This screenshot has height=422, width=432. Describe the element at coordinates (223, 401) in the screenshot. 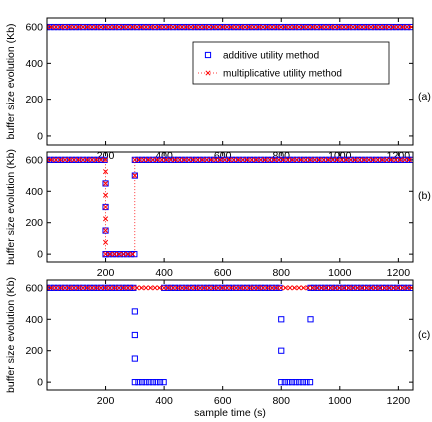

I see `x-tick-label: 600` at that location.